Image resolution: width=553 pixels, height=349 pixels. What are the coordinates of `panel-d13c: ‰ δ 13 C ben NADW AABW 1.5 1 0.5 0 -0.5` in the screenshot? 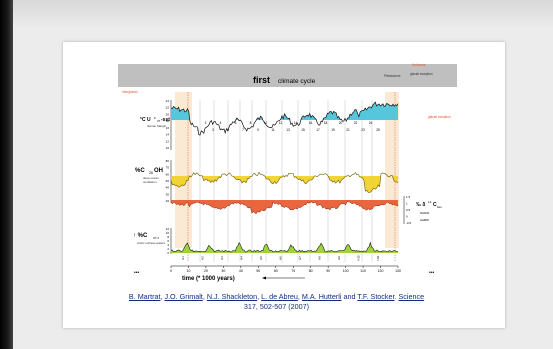 It's located at (306, 210).